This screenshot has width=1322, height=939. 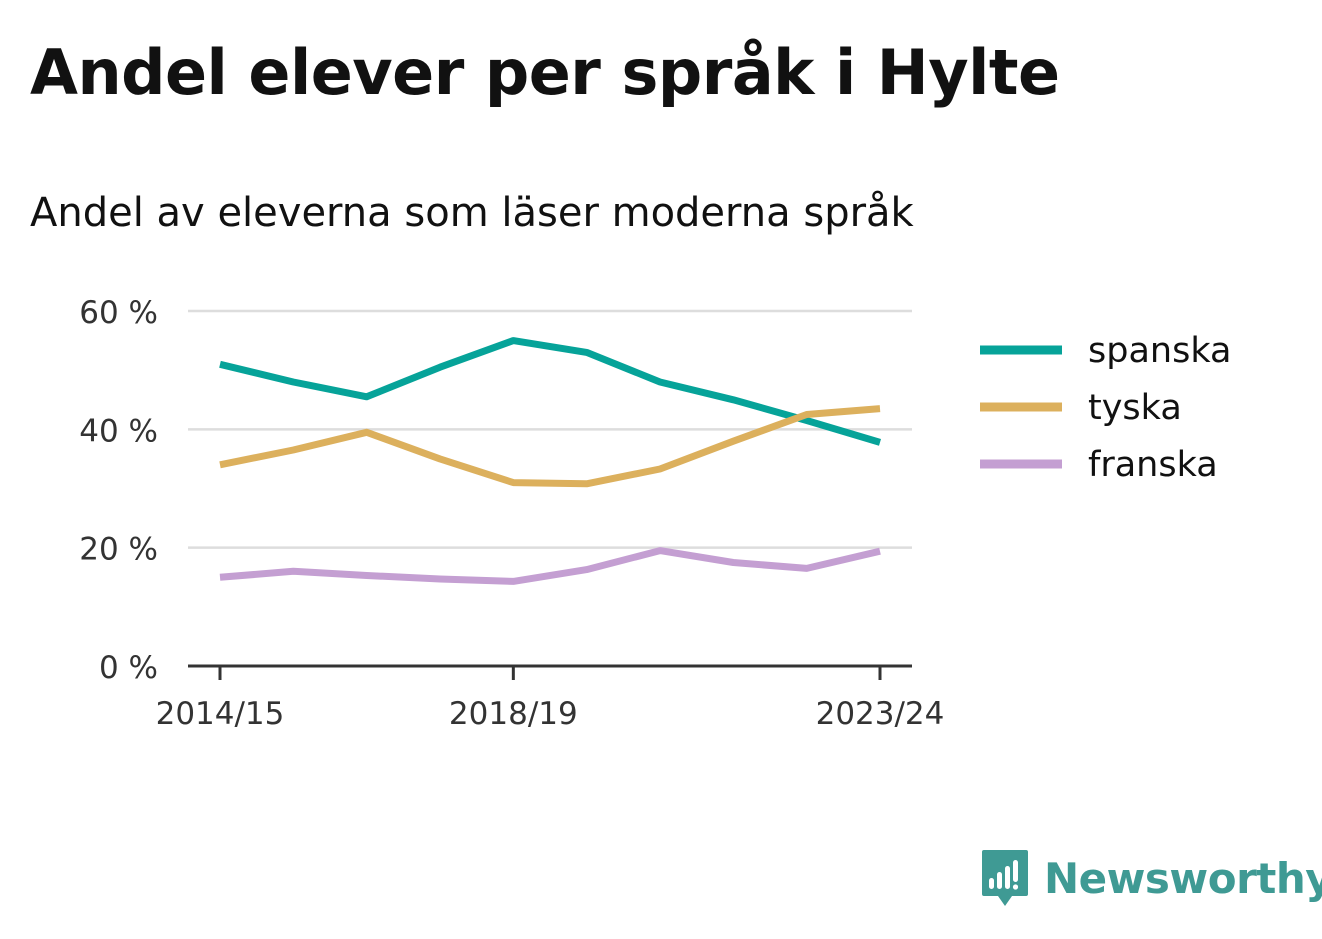 What do you see at coordinates (118, 550) in the screenshot?
I see `y-tick-label: 20 %` at bounding box center [118, 550].